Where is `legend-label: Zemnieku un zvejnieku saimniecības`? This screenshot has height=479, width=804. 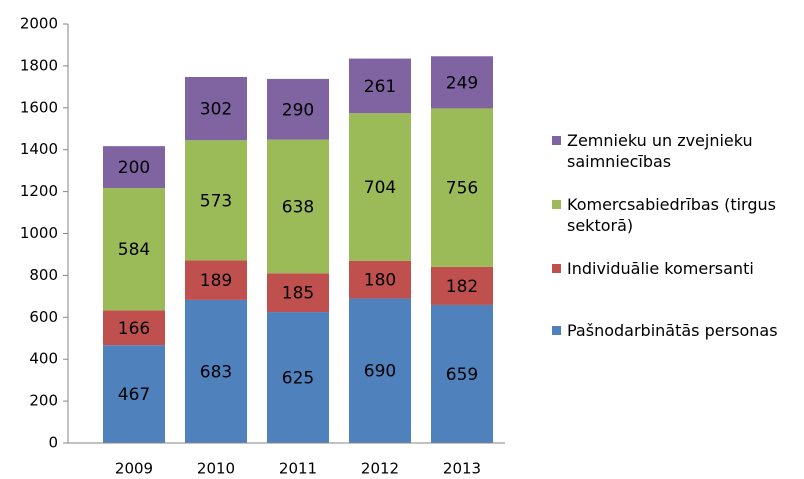 legend-label: Zemnieku un zvejnieku saimniecības is located at coordinates (660, 151).